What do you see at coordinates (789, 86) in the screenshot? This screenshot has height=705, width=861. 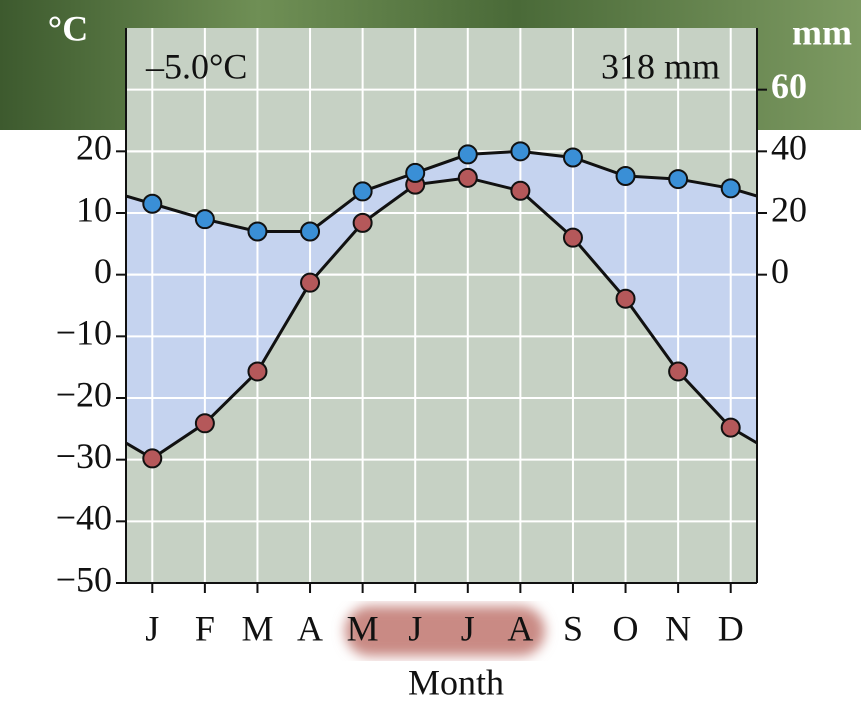 I see `y2-tick-label: 60` at bounding box center [789, 86].